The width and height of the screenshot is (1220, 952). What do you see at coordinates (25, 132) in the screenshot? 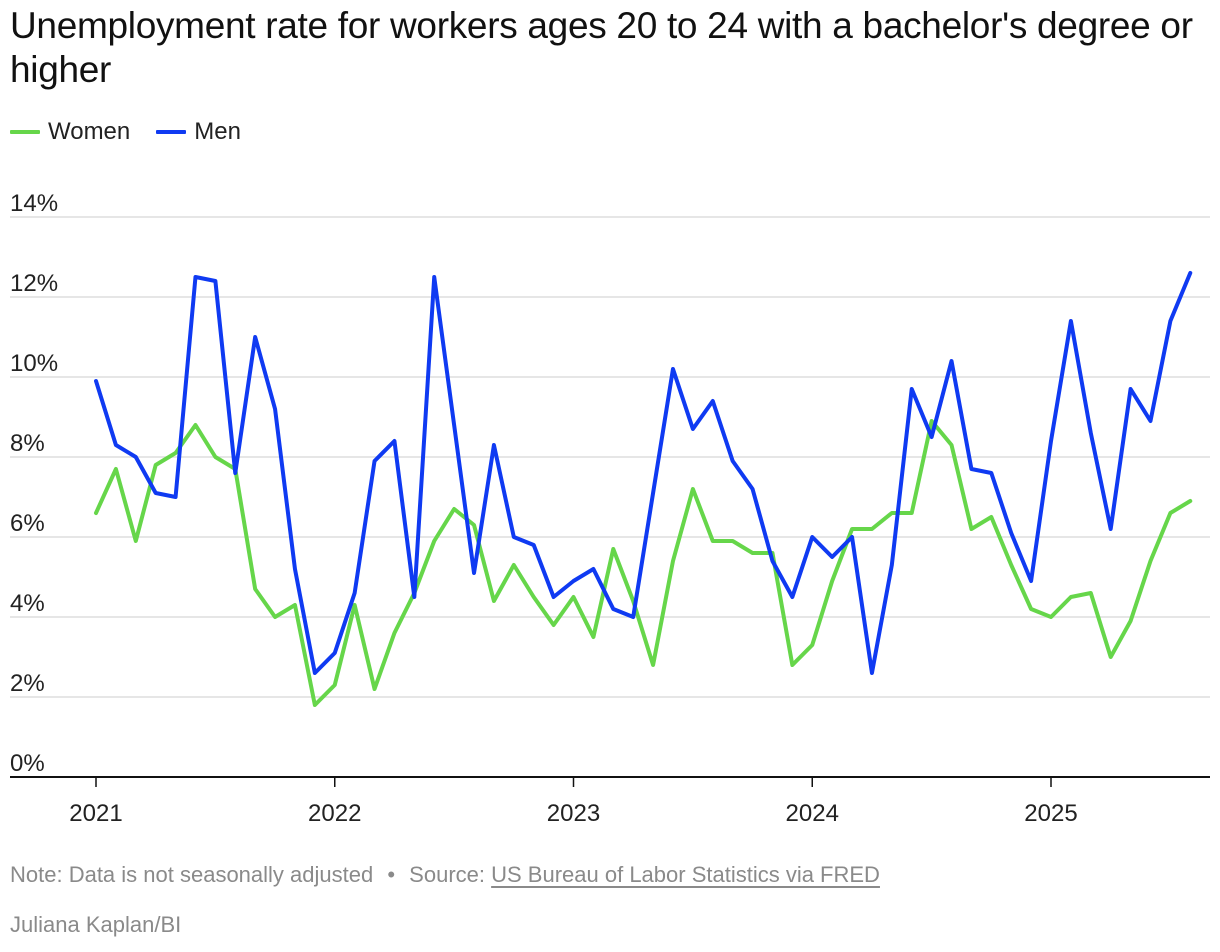
I see `legend-swatch-women` at bounding box center [25, 132].